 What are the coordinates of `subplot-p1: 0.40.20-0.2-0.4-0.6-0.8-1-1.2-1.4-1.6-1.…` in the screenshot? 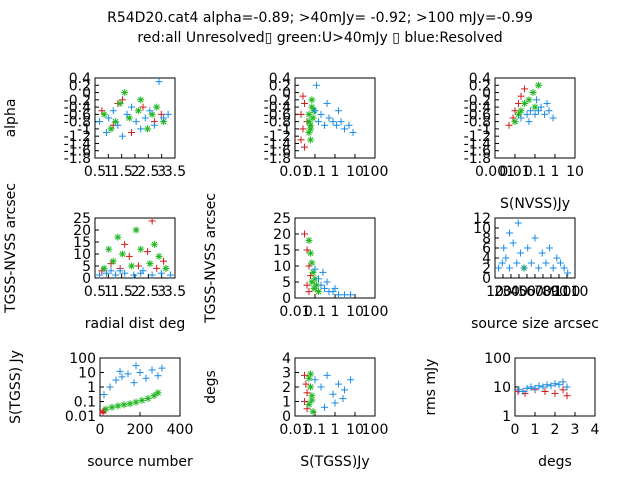 It's located at (94, 125).